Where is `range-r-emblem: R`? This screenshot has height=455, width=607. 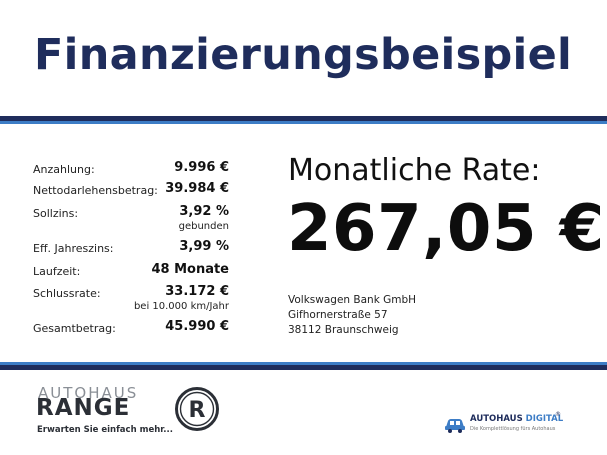 range-r-emblem: R is located at coordinates (197, 409).